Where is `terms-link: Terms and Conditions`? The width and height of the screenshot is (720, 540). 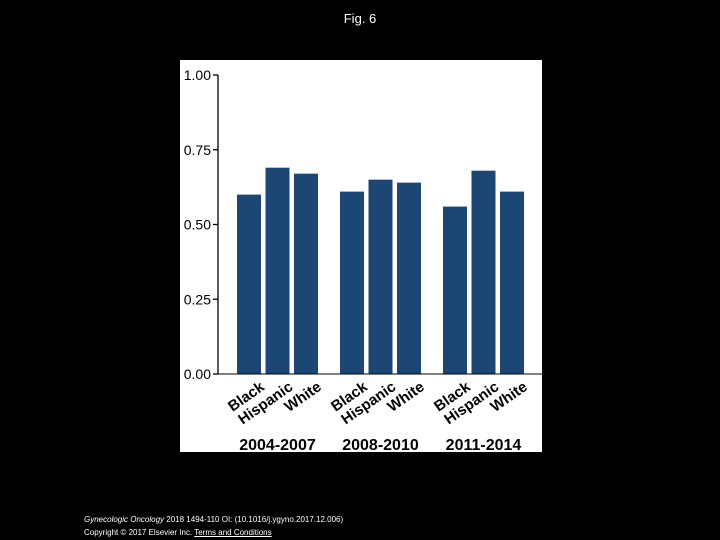
terms-link: Terms and Conditions is located at coordinates (233, 532).